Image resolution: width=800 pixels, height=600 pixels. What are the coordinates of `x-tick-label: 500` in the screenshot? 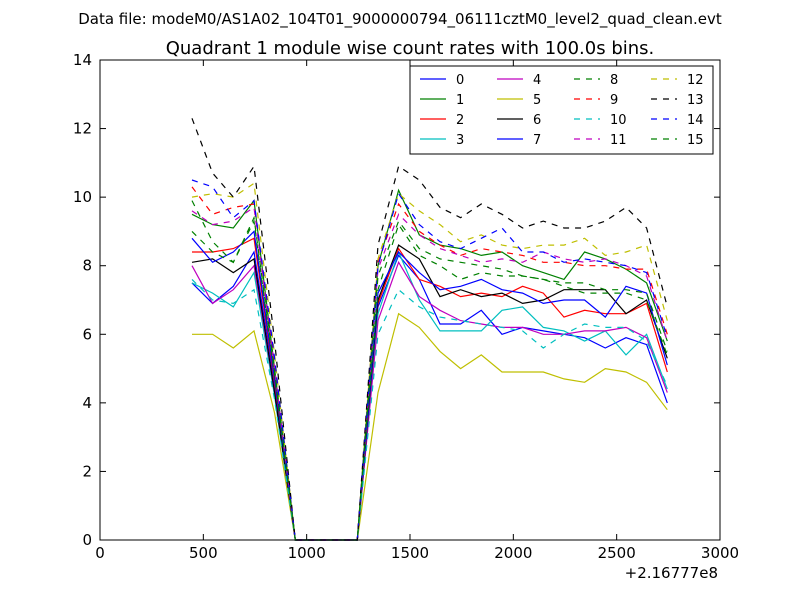 It's located at (203, 553).